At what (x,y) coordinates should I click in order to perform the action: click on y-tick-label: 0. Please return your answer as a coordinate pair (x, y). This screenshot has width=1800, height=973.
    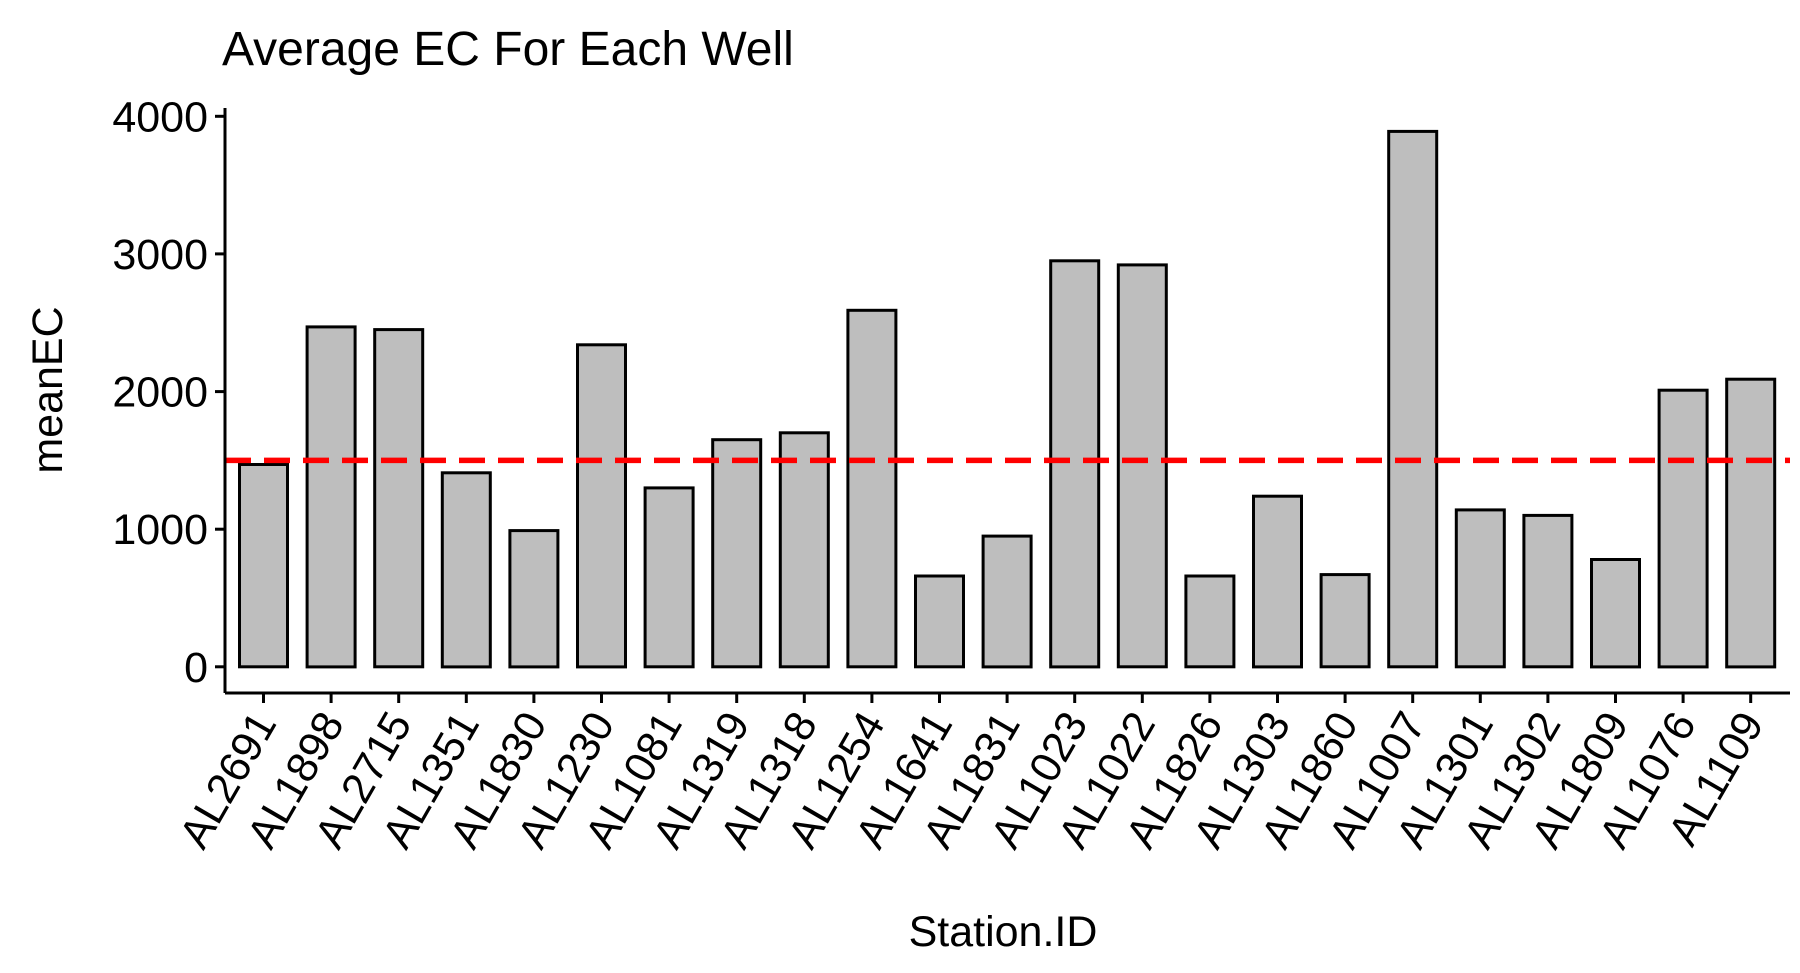
    Looking at the image, I should click on (196, 668).